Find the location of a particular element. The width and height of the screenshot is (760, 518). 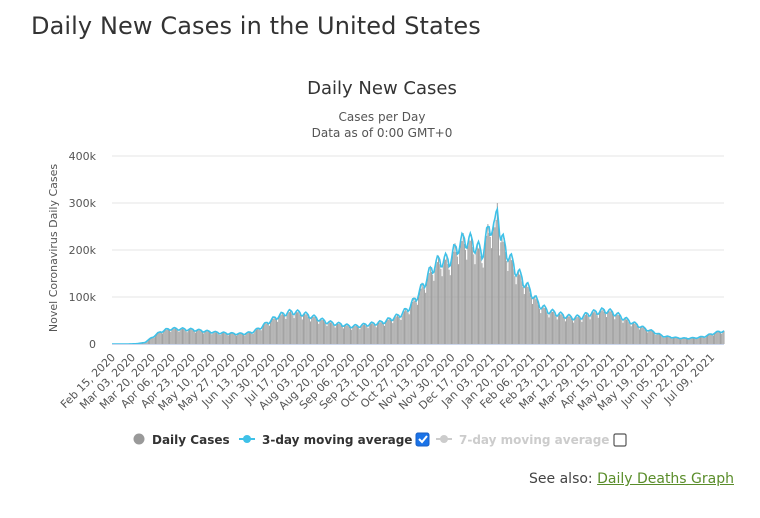

show-3day-checkbox is located at coordinates (422, 439).